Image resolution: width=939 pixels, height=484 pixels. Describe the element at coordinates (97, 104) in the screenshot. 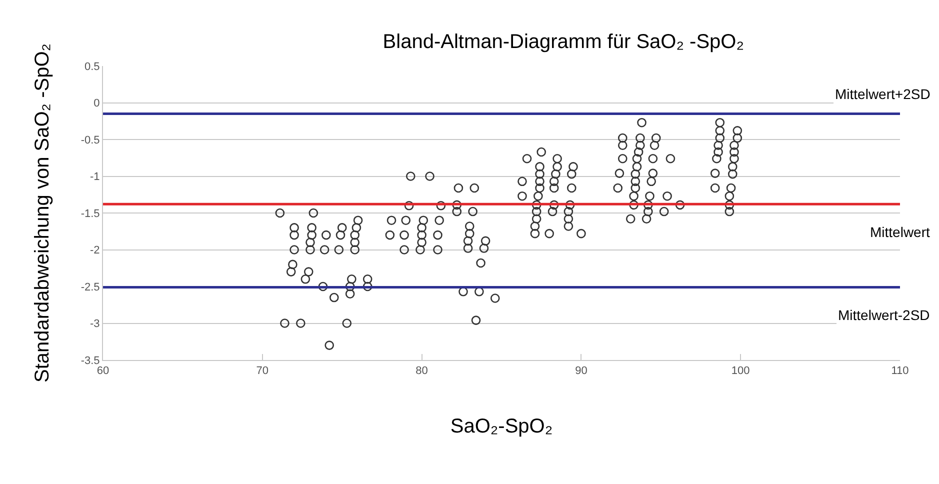

I see `y-tick-label: 0` at that location.